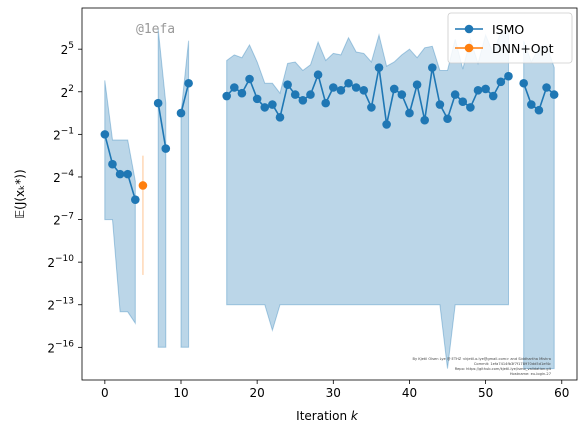  Describe the element at coordinates (523, 48) in the screenshot. I see `legend-dnnopt-label: DNN+Opt` at that location.